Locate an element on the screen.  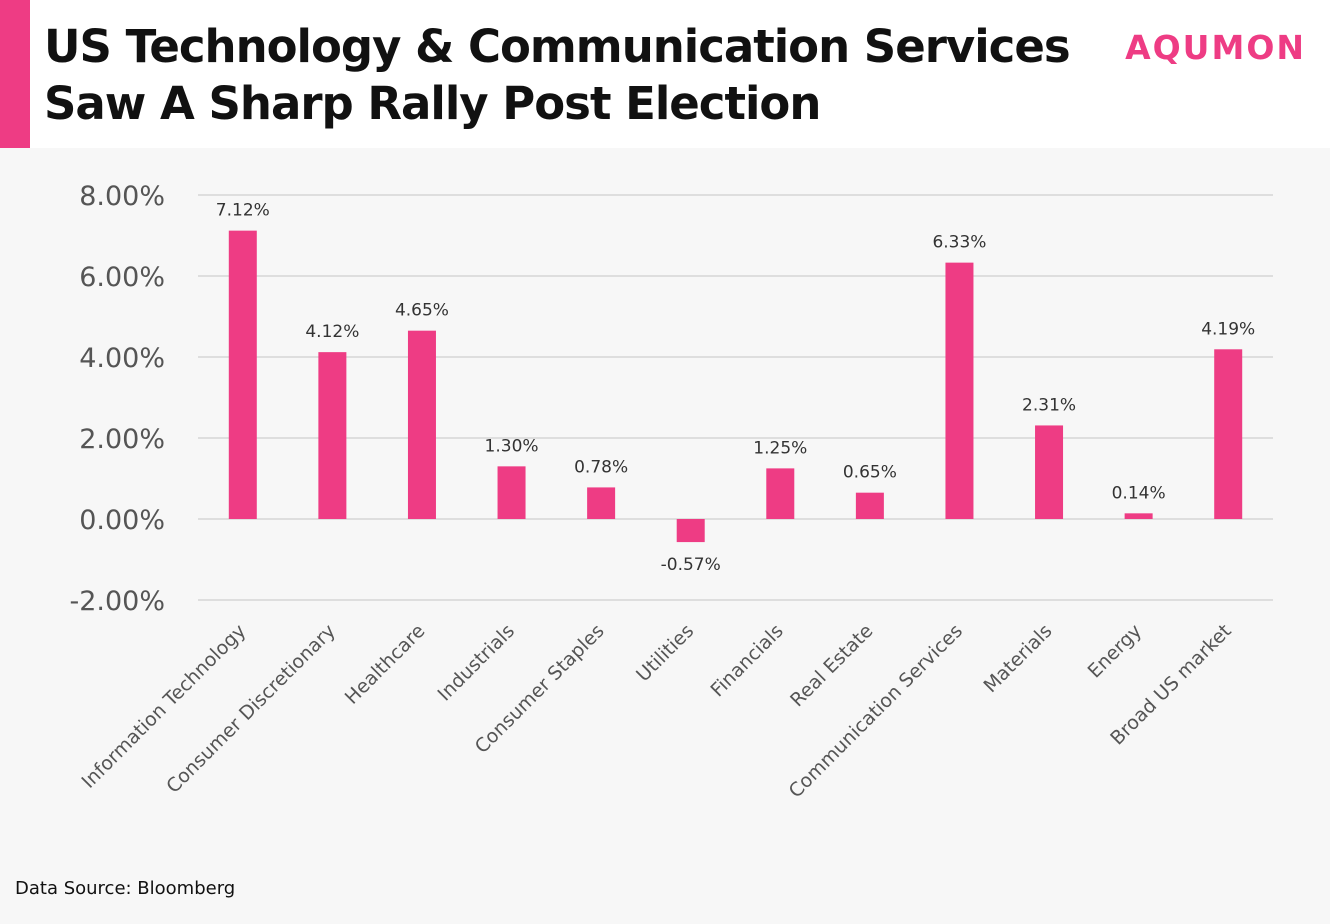
x-tick-label: Consumer Discretionary is located at coordinates (251, 709).